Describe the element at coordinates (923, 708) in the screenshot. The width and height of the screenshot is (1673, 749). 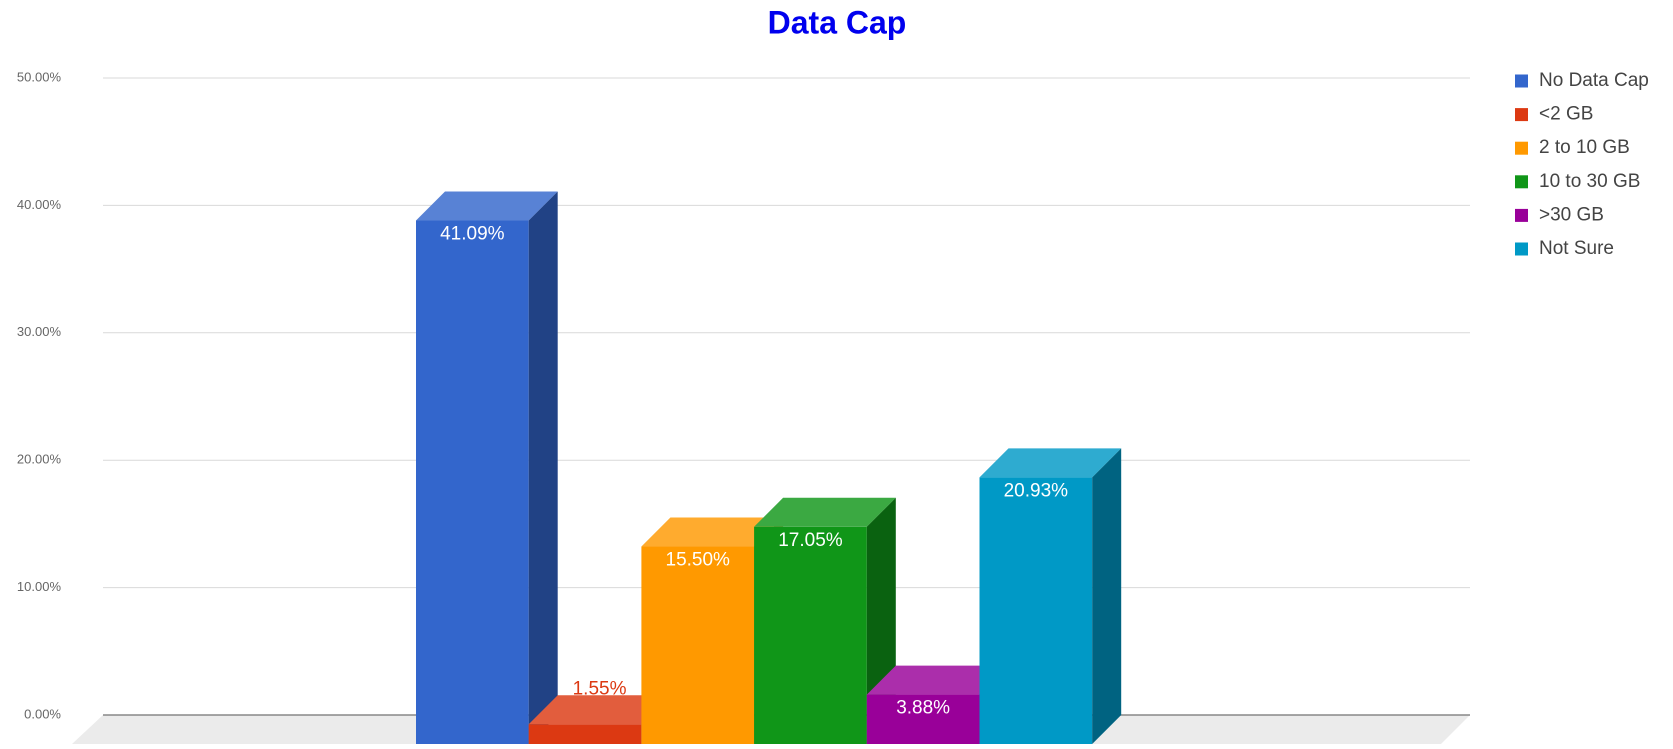
I see `data-label: 3.88%` at that location.